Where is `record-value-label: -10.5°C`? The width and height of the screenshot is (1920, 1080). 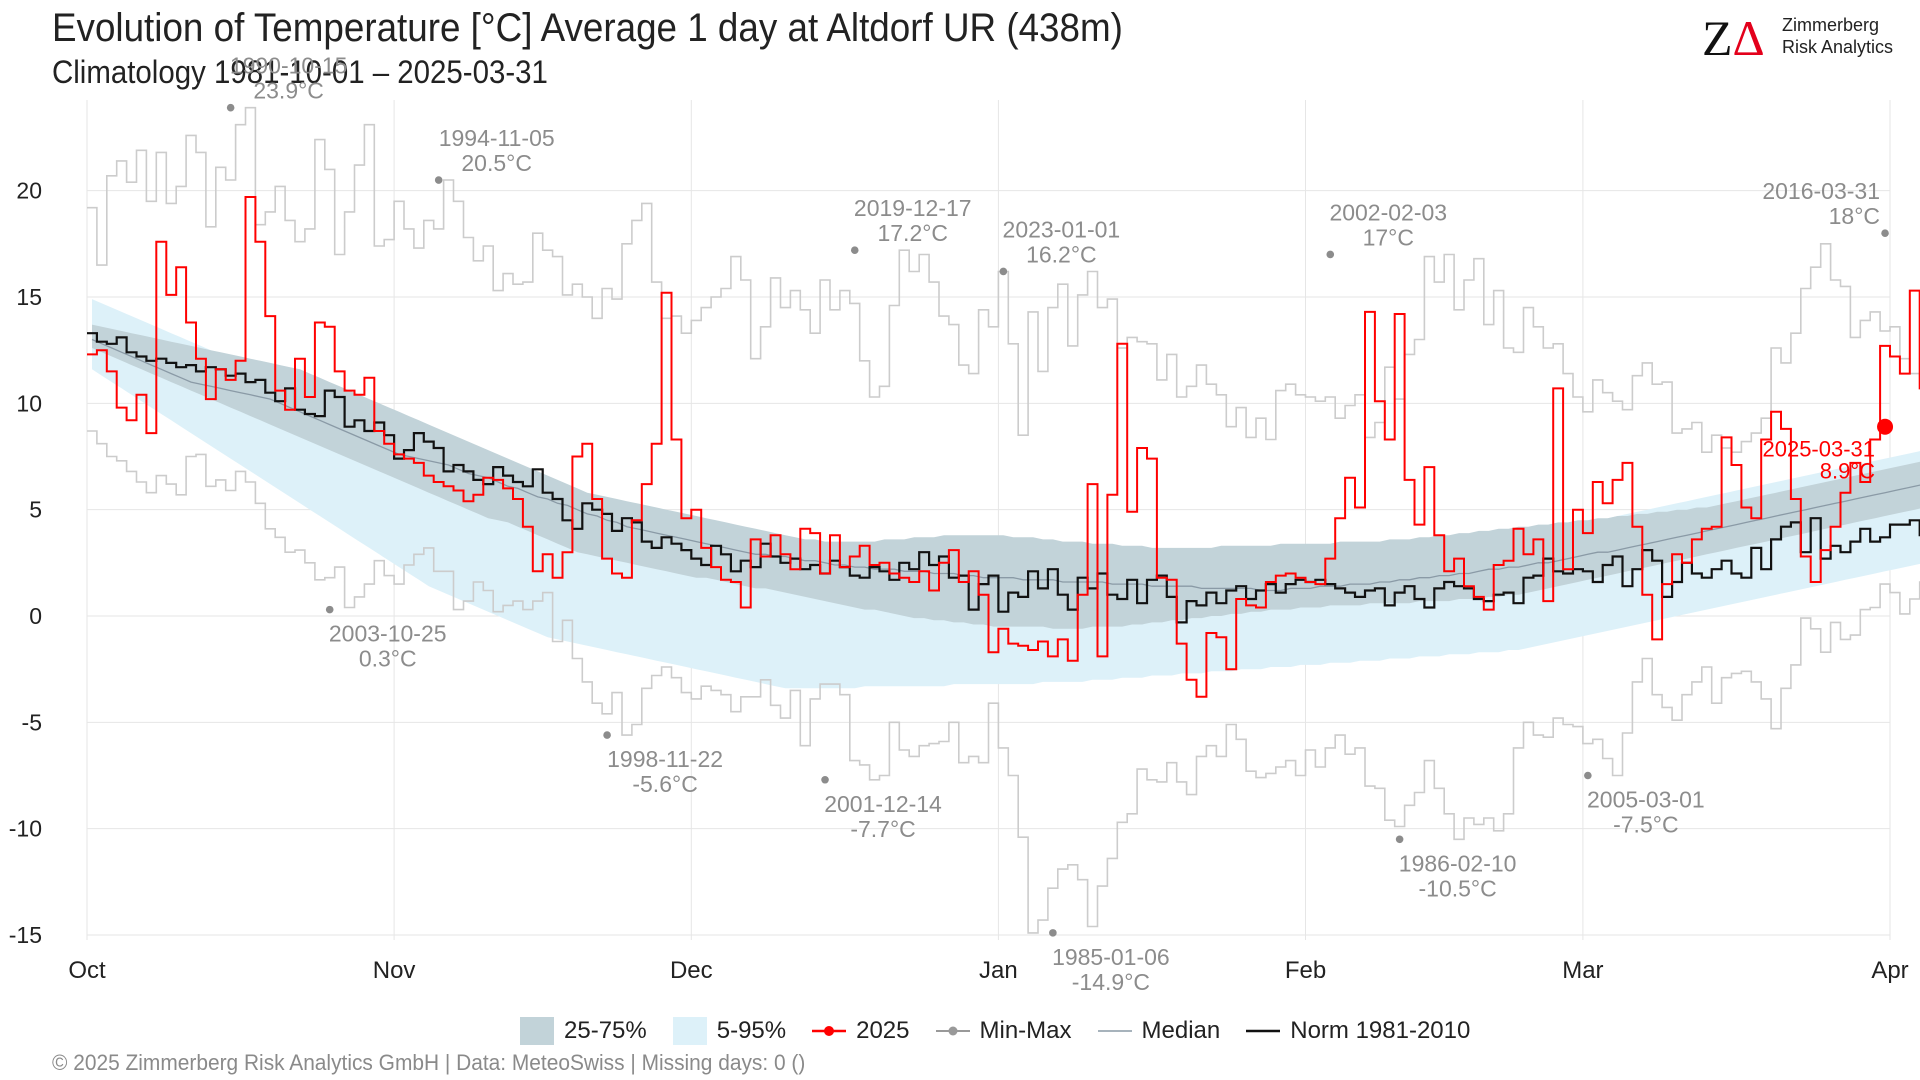
record-value-label: -10.5°C is located at coordinates (1458, 888).